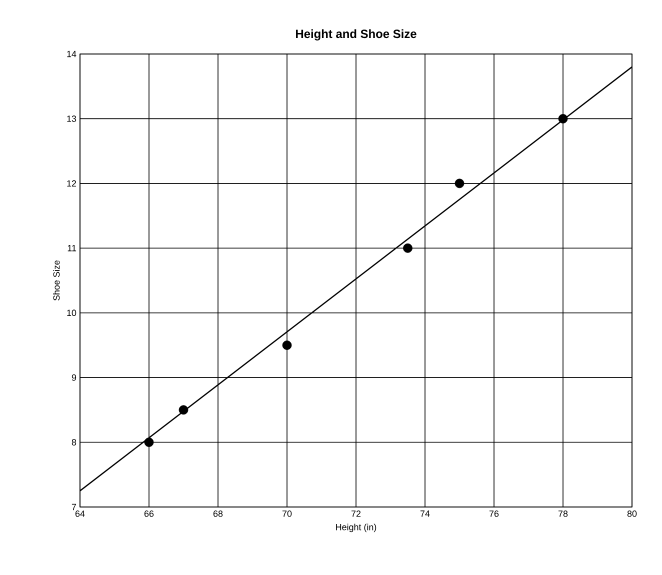  I want to click on y-tick-label: 13, so click(71, 119).